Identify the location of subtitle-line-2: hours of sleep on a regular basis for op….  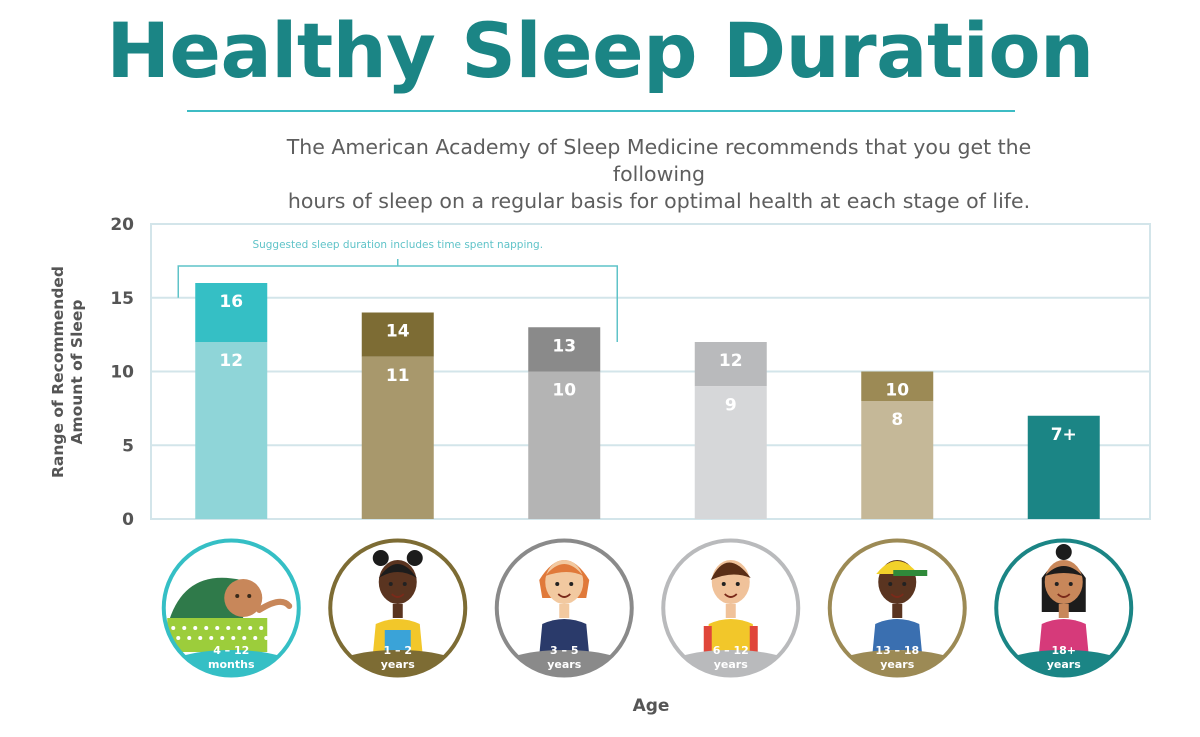
(659, 201).